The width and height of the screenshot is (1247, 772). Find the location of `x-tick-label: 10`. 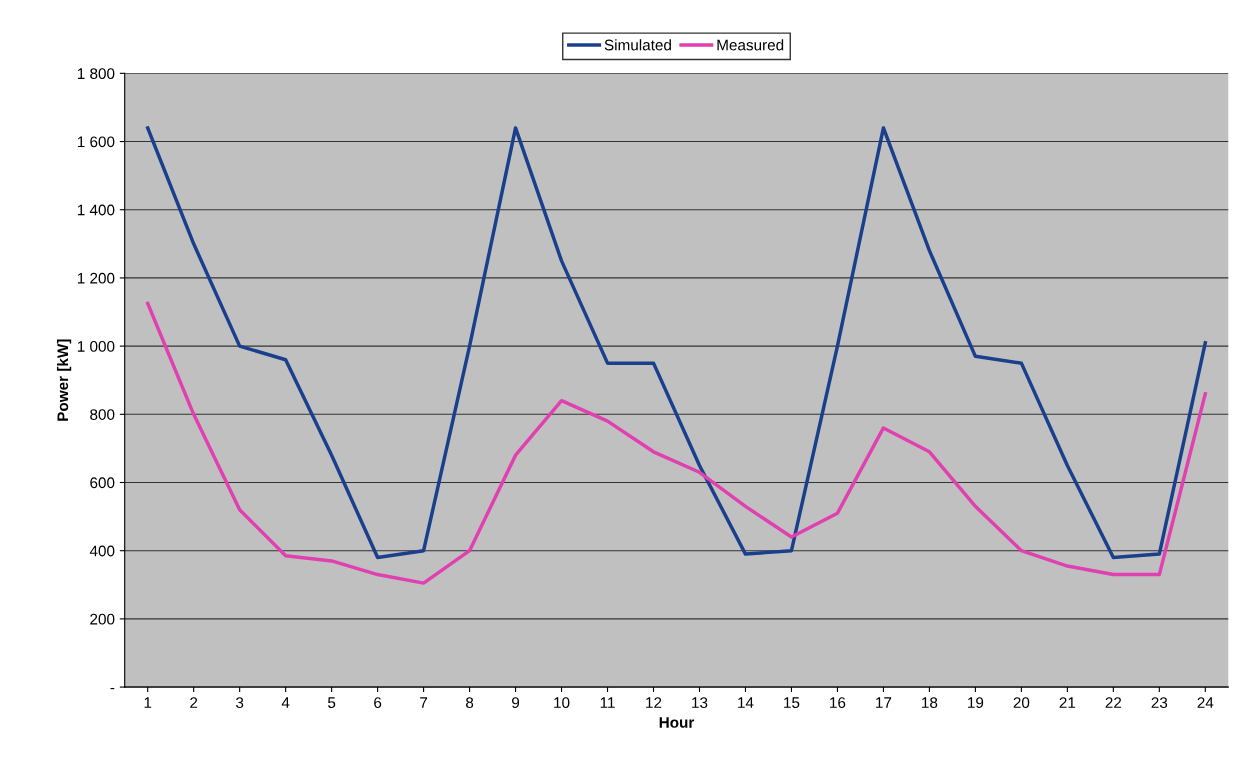

x-tick-label: 10 is located at coordinates (562, 703).